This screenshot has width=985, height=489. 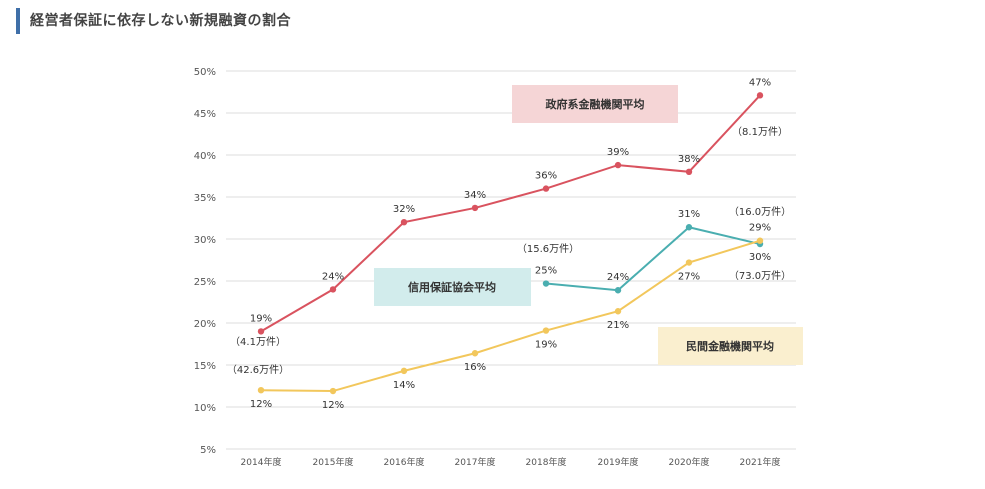 I want to click on y-tick-label: 35%, so click(x=205, y=198).